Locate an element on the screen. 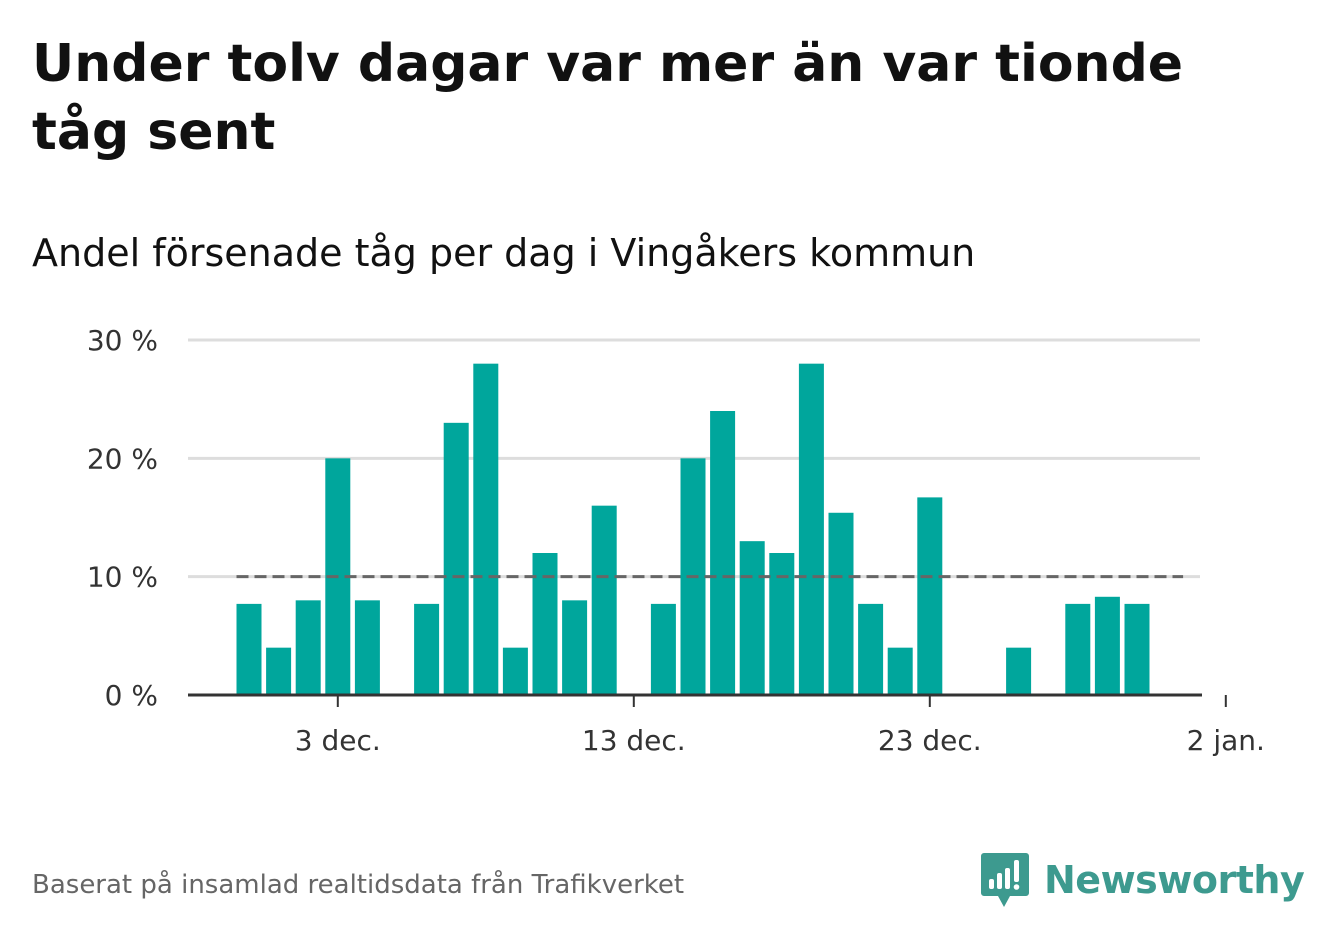  newsworthy-logo: Newsworthy is located at coordinates (1142, 880).